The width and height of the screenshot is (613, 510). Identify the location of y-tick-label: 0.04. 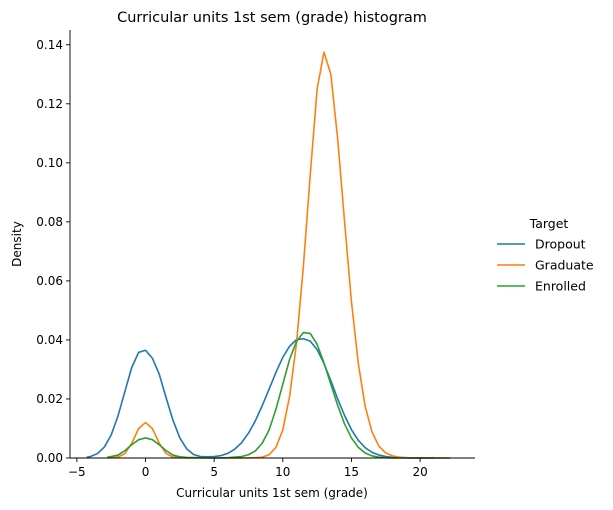
(49, 340).